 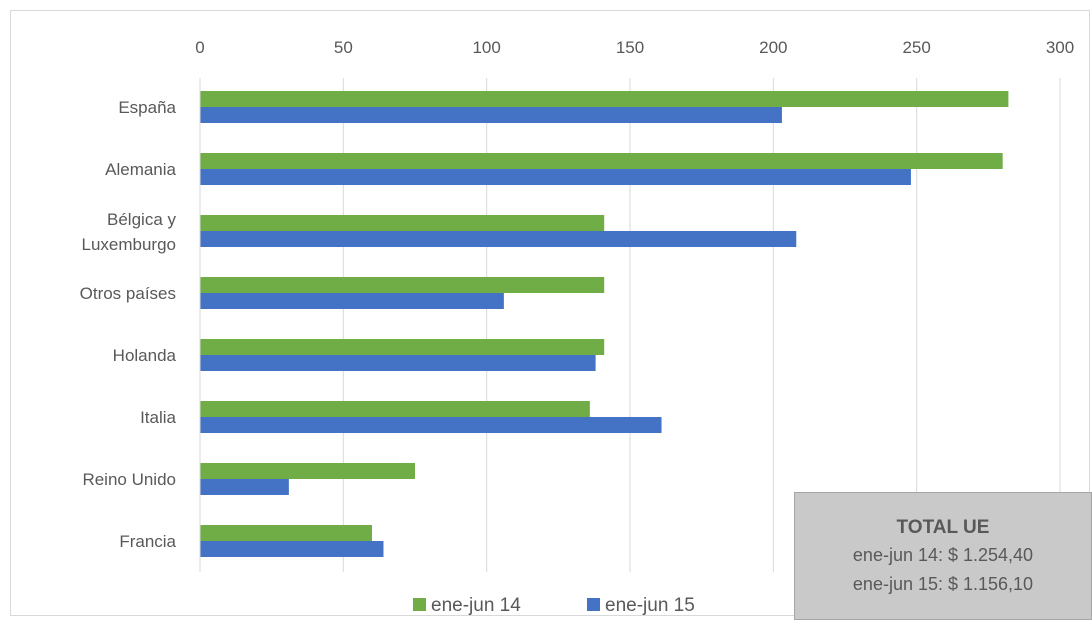 What do you see at coordinates (630, 47) in the screenshot?
I see `x-tick-150: 150` at bounding box center [630, 47].